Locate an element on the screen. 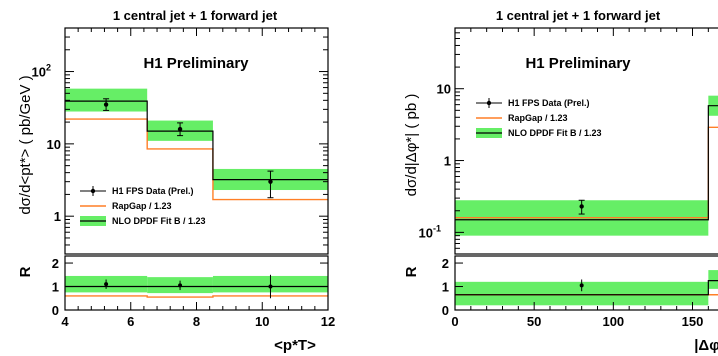 The width and height of the screenshot is (718, 356). chart-1-ratio-label: R is located at coordinates (25, 271).